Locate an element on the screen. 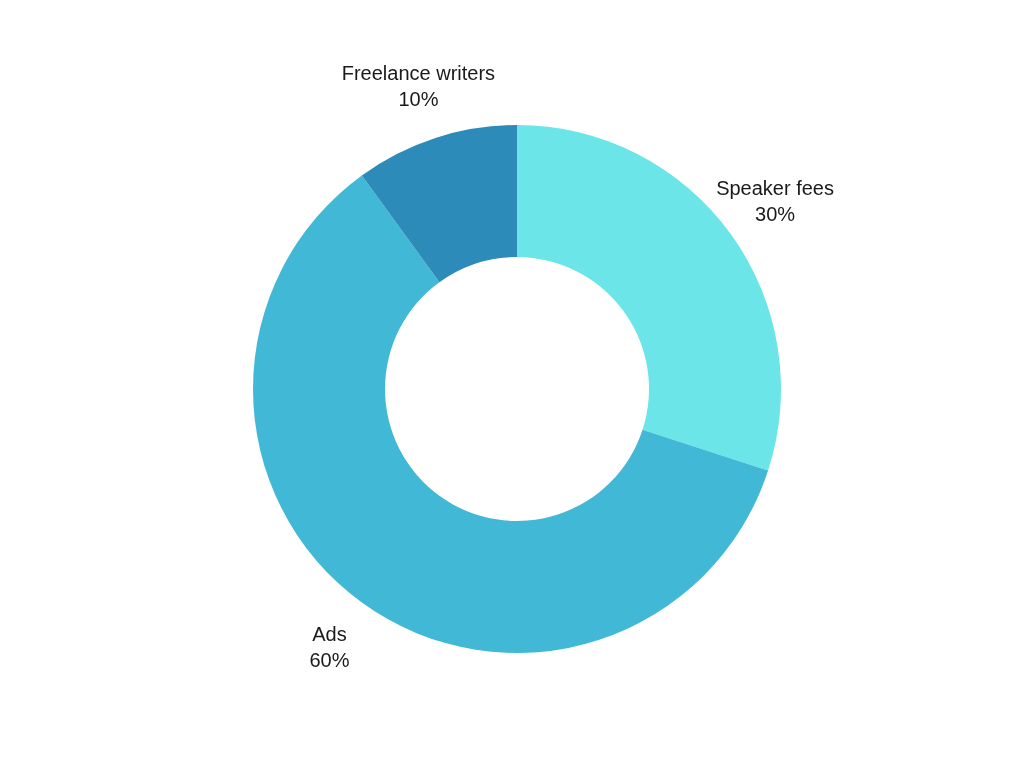 This screenshot has width=1024, height=768. slice-label: Ads is located at coordinates (329, 634).